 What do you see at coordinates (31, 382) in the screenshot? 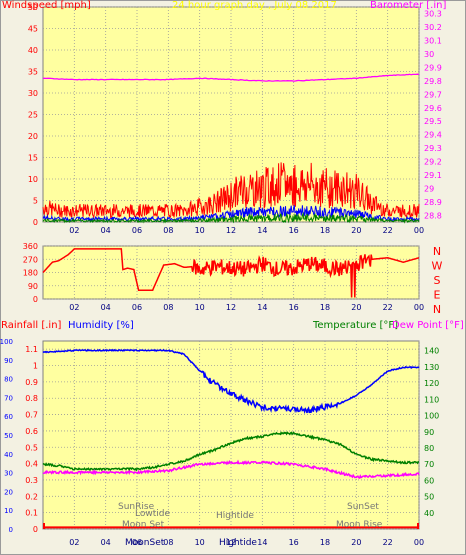
I see `rainfall-tick: 0.9` at bounding box center [31, 382].